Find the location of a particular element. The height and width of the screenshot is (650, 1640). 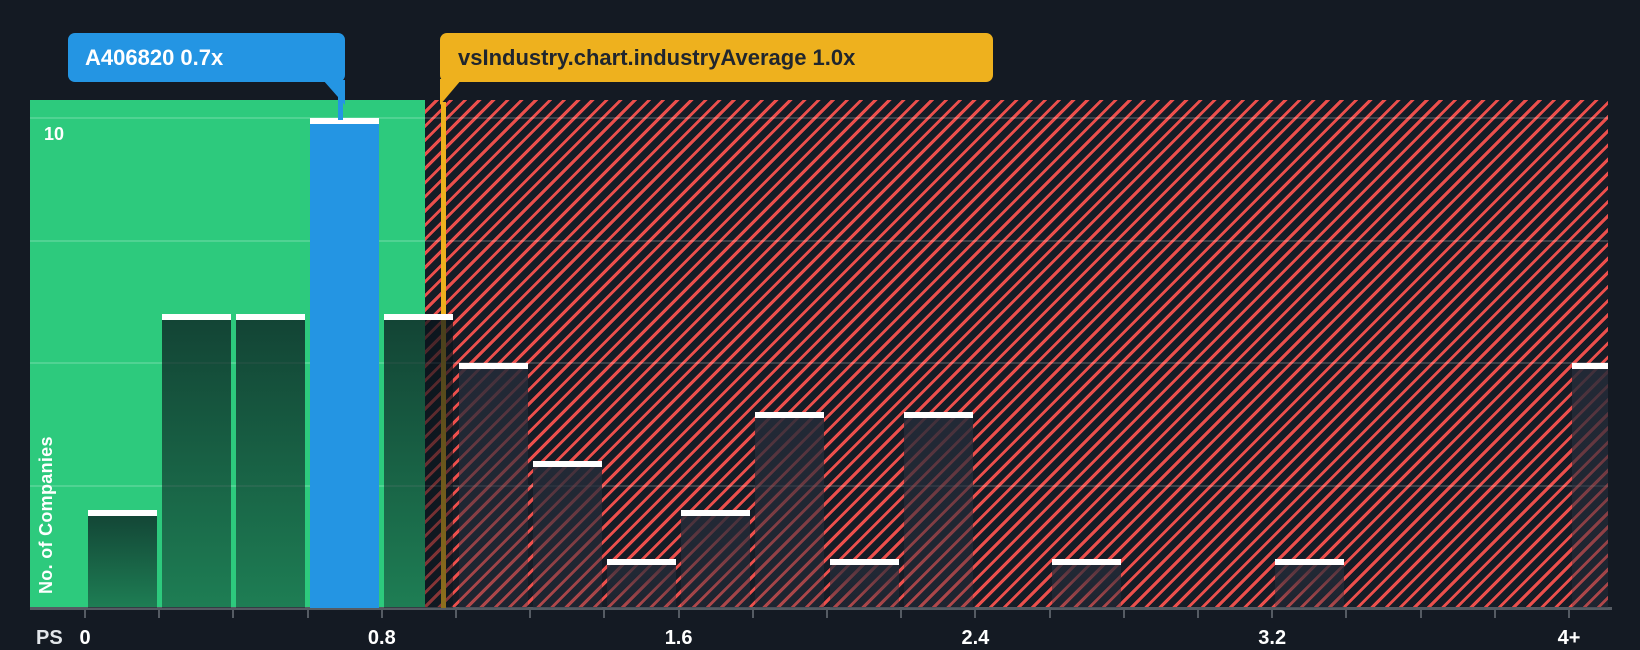

x-axis-label-3.2: 3.2 is located at coordinates (1272, 638).